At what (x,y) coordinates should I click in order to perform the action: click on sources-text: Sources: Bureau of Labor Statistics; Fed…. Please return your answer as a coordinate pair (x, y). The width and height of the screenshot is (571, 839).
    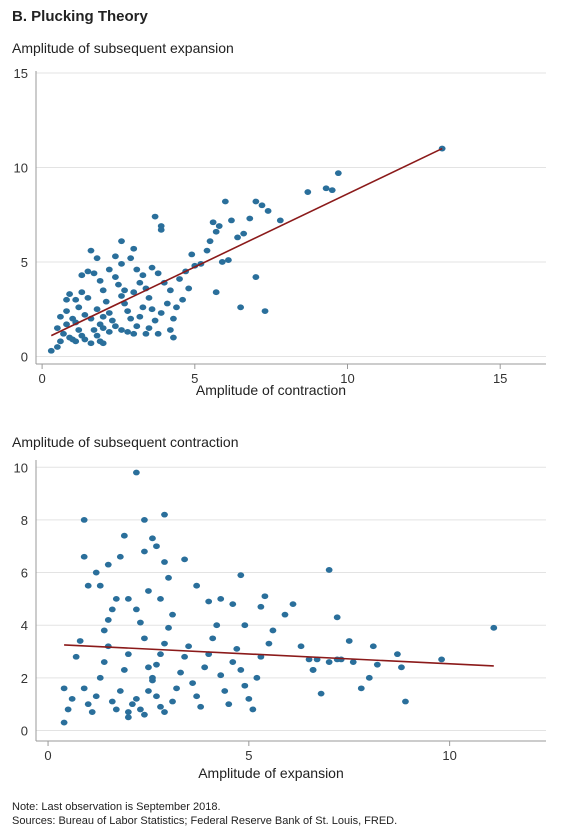
    Looking at the image, I should click on (205, 821).